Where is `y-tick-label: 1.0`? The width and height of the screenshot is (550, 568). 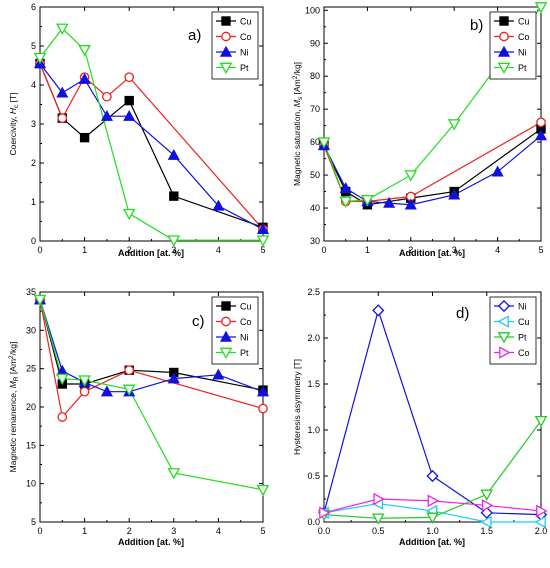
y-tick-label: 1.0 is located at coordinates (313, 430).